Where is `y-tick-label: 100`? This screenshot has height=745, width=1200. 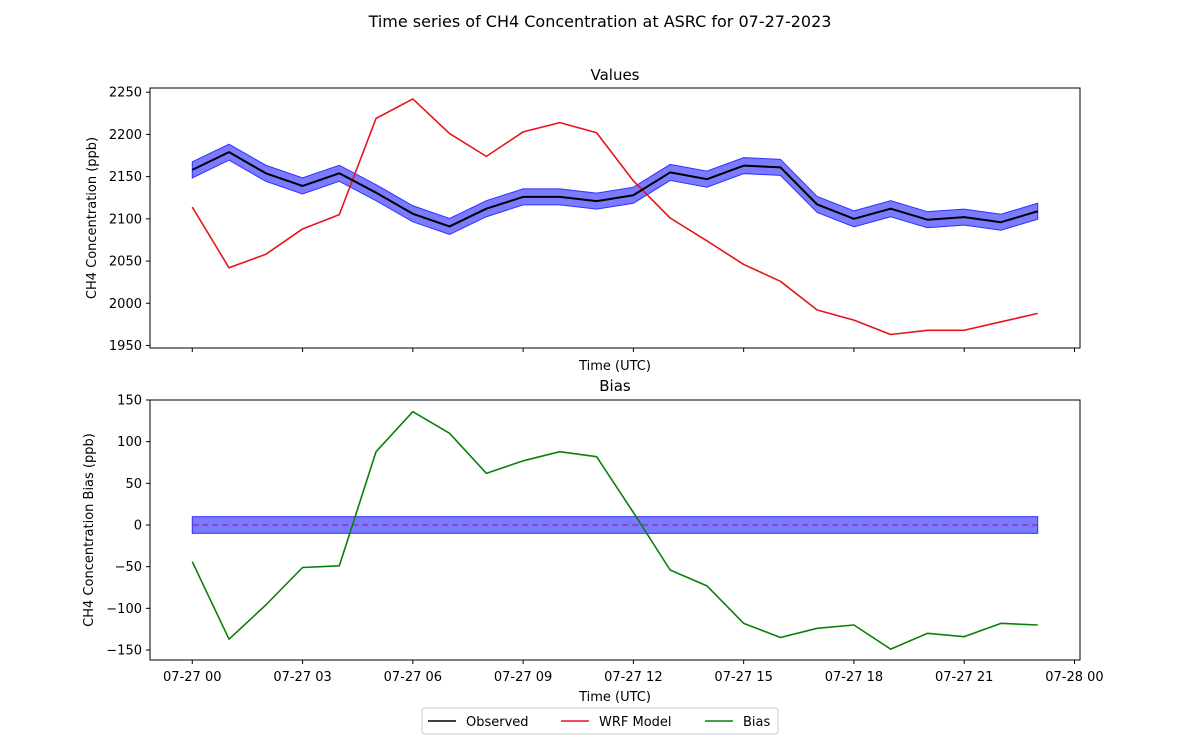 y-tick-label: 100 is located at coordinates (129, 442).